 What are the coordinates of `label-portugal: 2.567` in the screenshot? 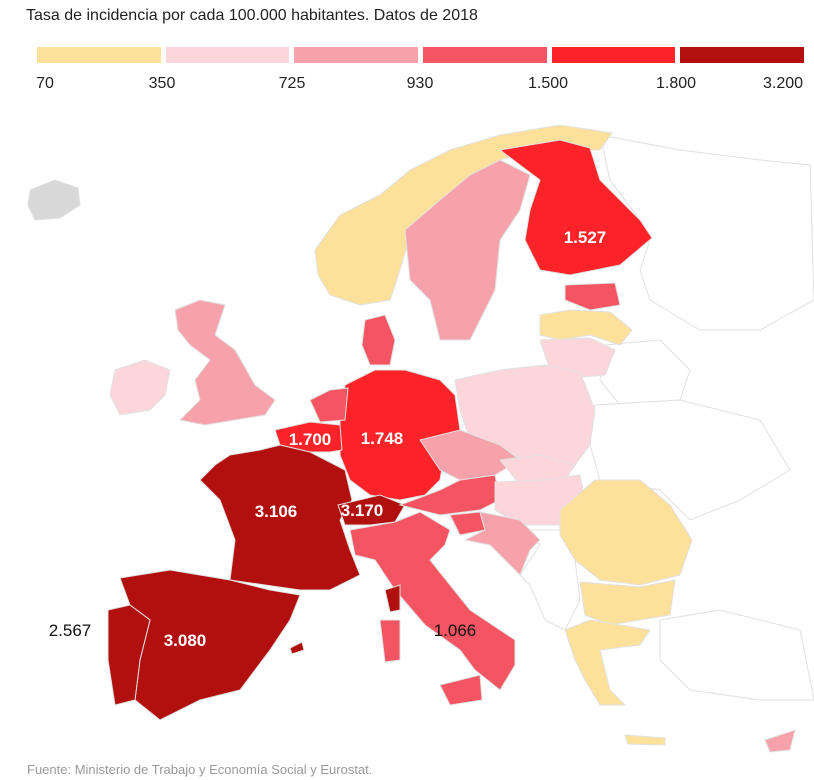 It's located at (70, 630).